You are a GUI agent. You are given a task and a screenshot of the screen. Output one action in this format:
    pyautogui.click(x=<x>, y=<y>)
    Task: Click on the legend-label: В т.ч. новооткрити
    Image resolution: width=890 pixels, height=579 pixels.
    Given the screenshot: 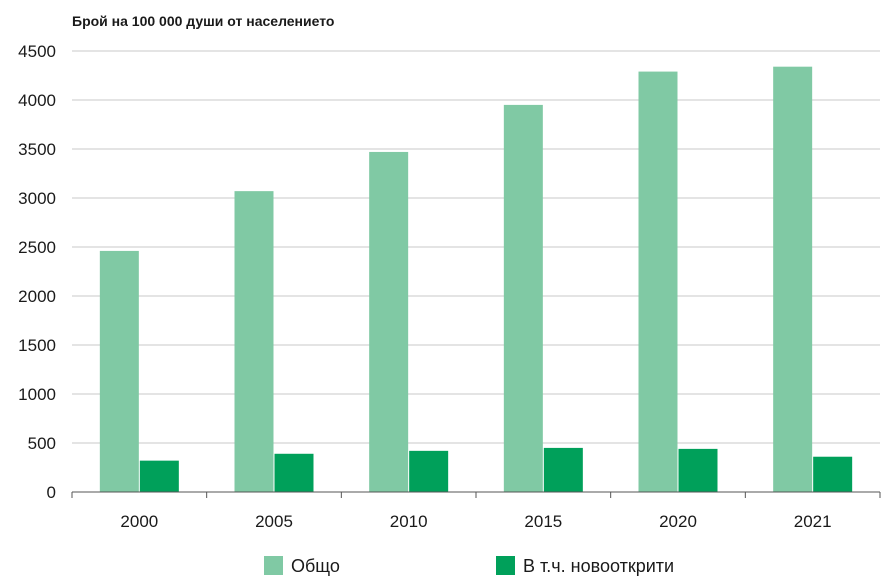 What is the action you would take?
    pyautogui.click(x=598, y=566)
    